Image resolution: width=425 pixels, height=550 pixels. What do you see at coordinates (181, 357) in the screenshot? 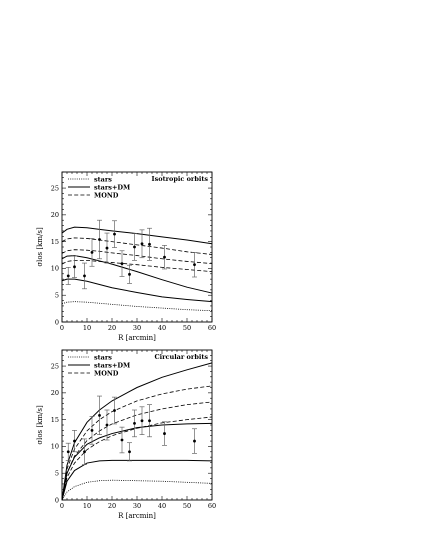
I see `chart-title: Circular orbits` at bounding box center [181, 357].